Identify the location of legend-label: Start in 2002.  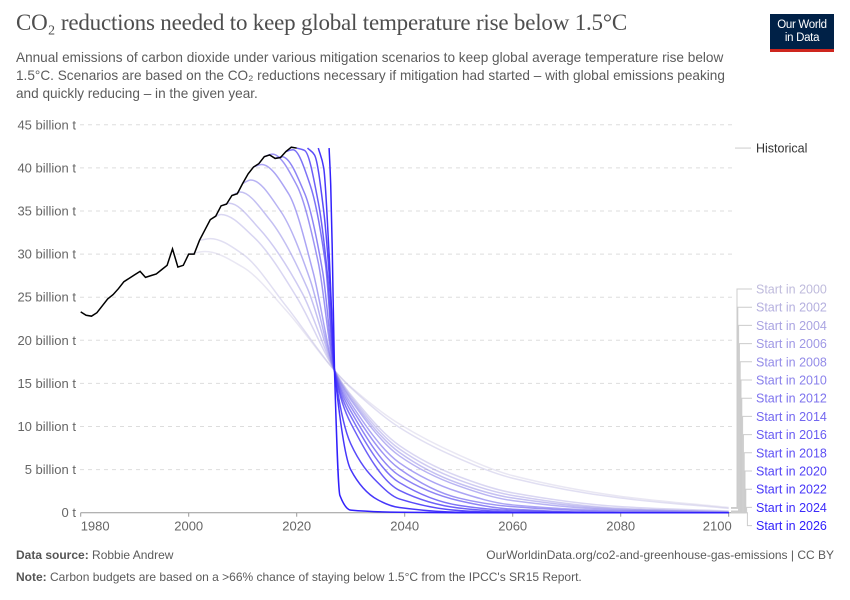
(791, 308).